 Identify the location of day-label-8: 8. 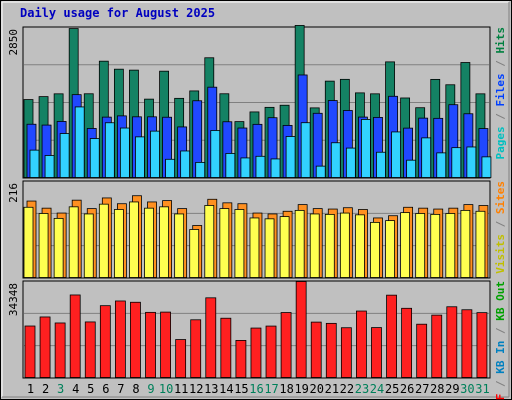
(135, 389).